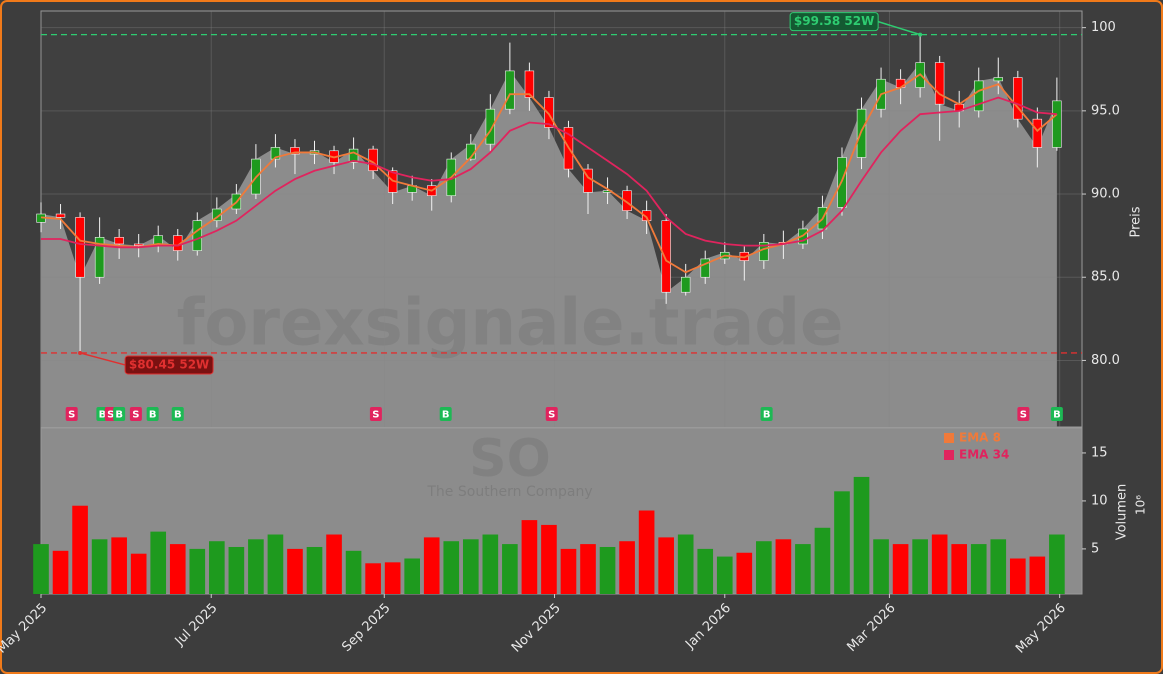 This screenshot has width=1163, height=674. What do you see at coordinates (984, 455) in the screenshot?
I see `legend-label: EMA 34` at bounding box center [984, 455].